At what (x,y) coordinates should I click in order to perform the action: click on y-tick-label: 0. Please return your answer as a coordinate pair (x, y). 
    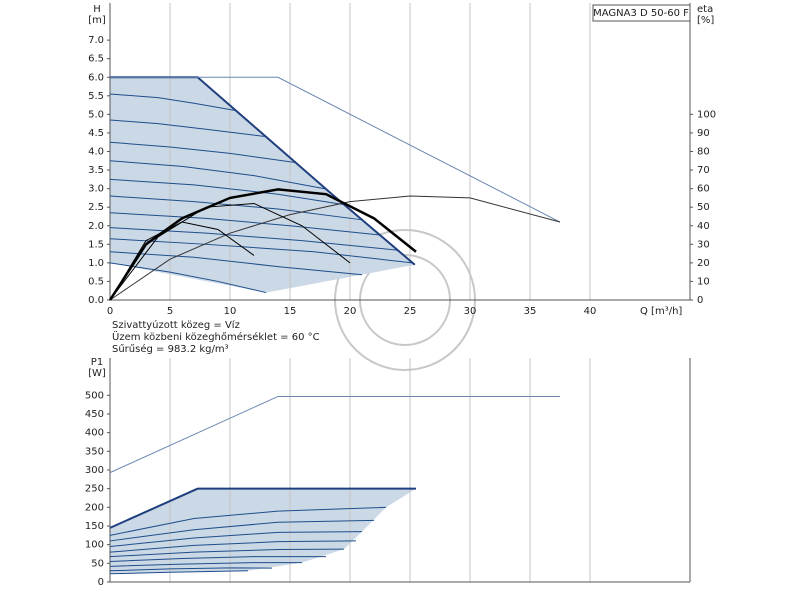
    Looking at the image, I should click on (101, 582).